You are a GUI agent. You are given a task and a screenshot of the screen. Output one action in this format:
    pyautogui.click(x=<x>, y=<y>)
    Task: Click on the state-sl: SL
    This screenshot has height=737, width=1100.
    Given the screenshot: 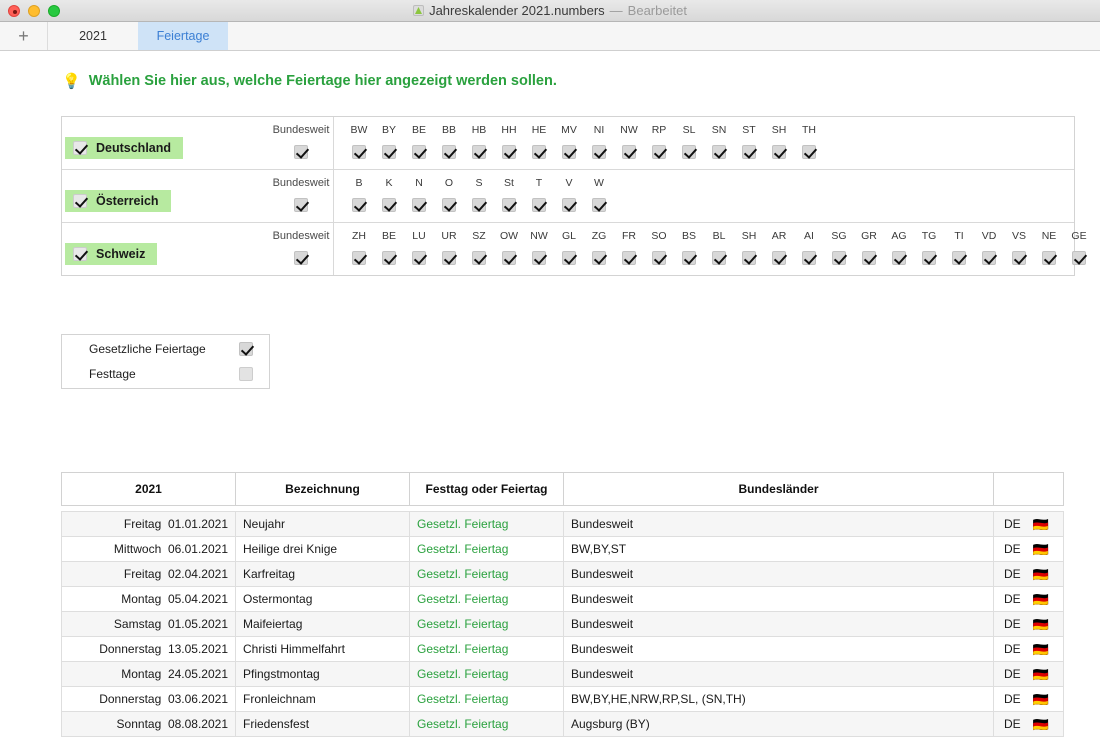 What is the action you would take?
    pyautogui.click(x=689, y=141)
    